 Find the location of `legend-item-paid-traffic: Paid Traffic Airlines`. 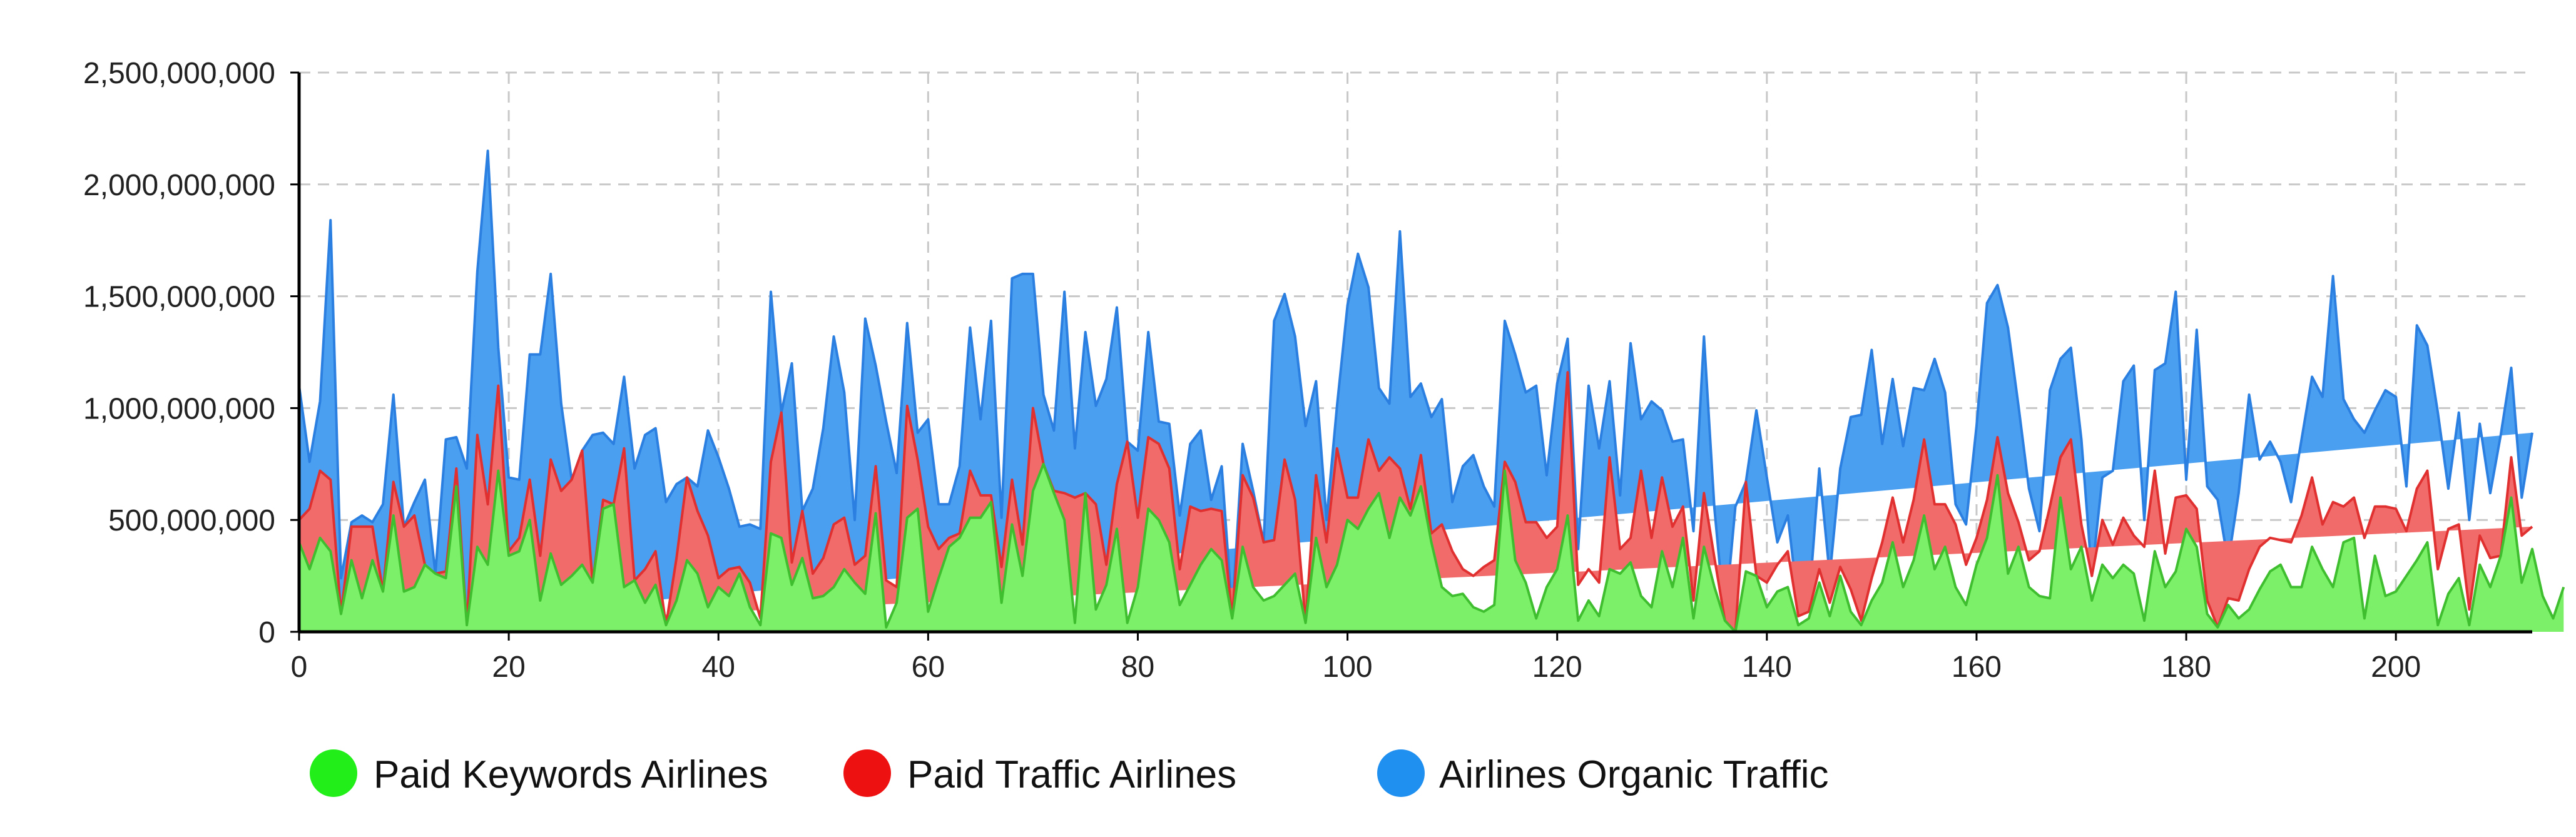

legend-item-paid-traffic: Paid Traffic Airlines is located at coordinates (1039, 773).